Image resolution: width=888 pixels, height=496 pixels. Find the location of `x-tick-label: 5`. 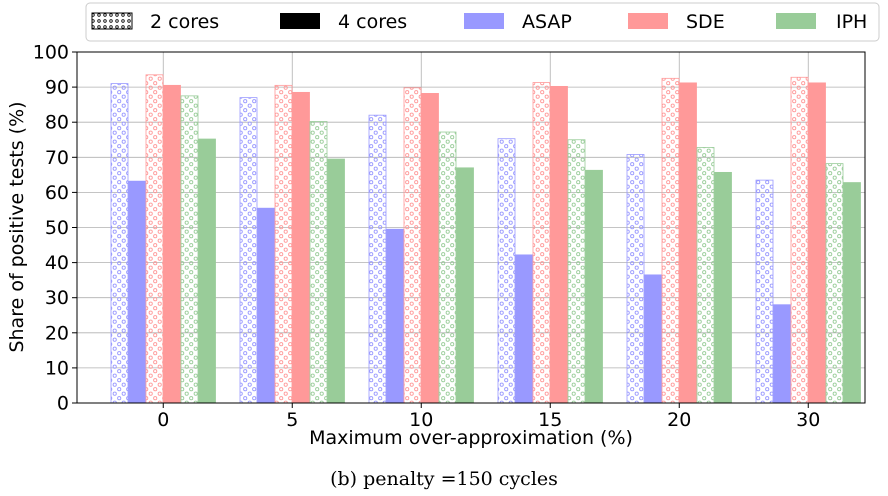

x-tick-label: 5 is located at coordinates (292, 420).